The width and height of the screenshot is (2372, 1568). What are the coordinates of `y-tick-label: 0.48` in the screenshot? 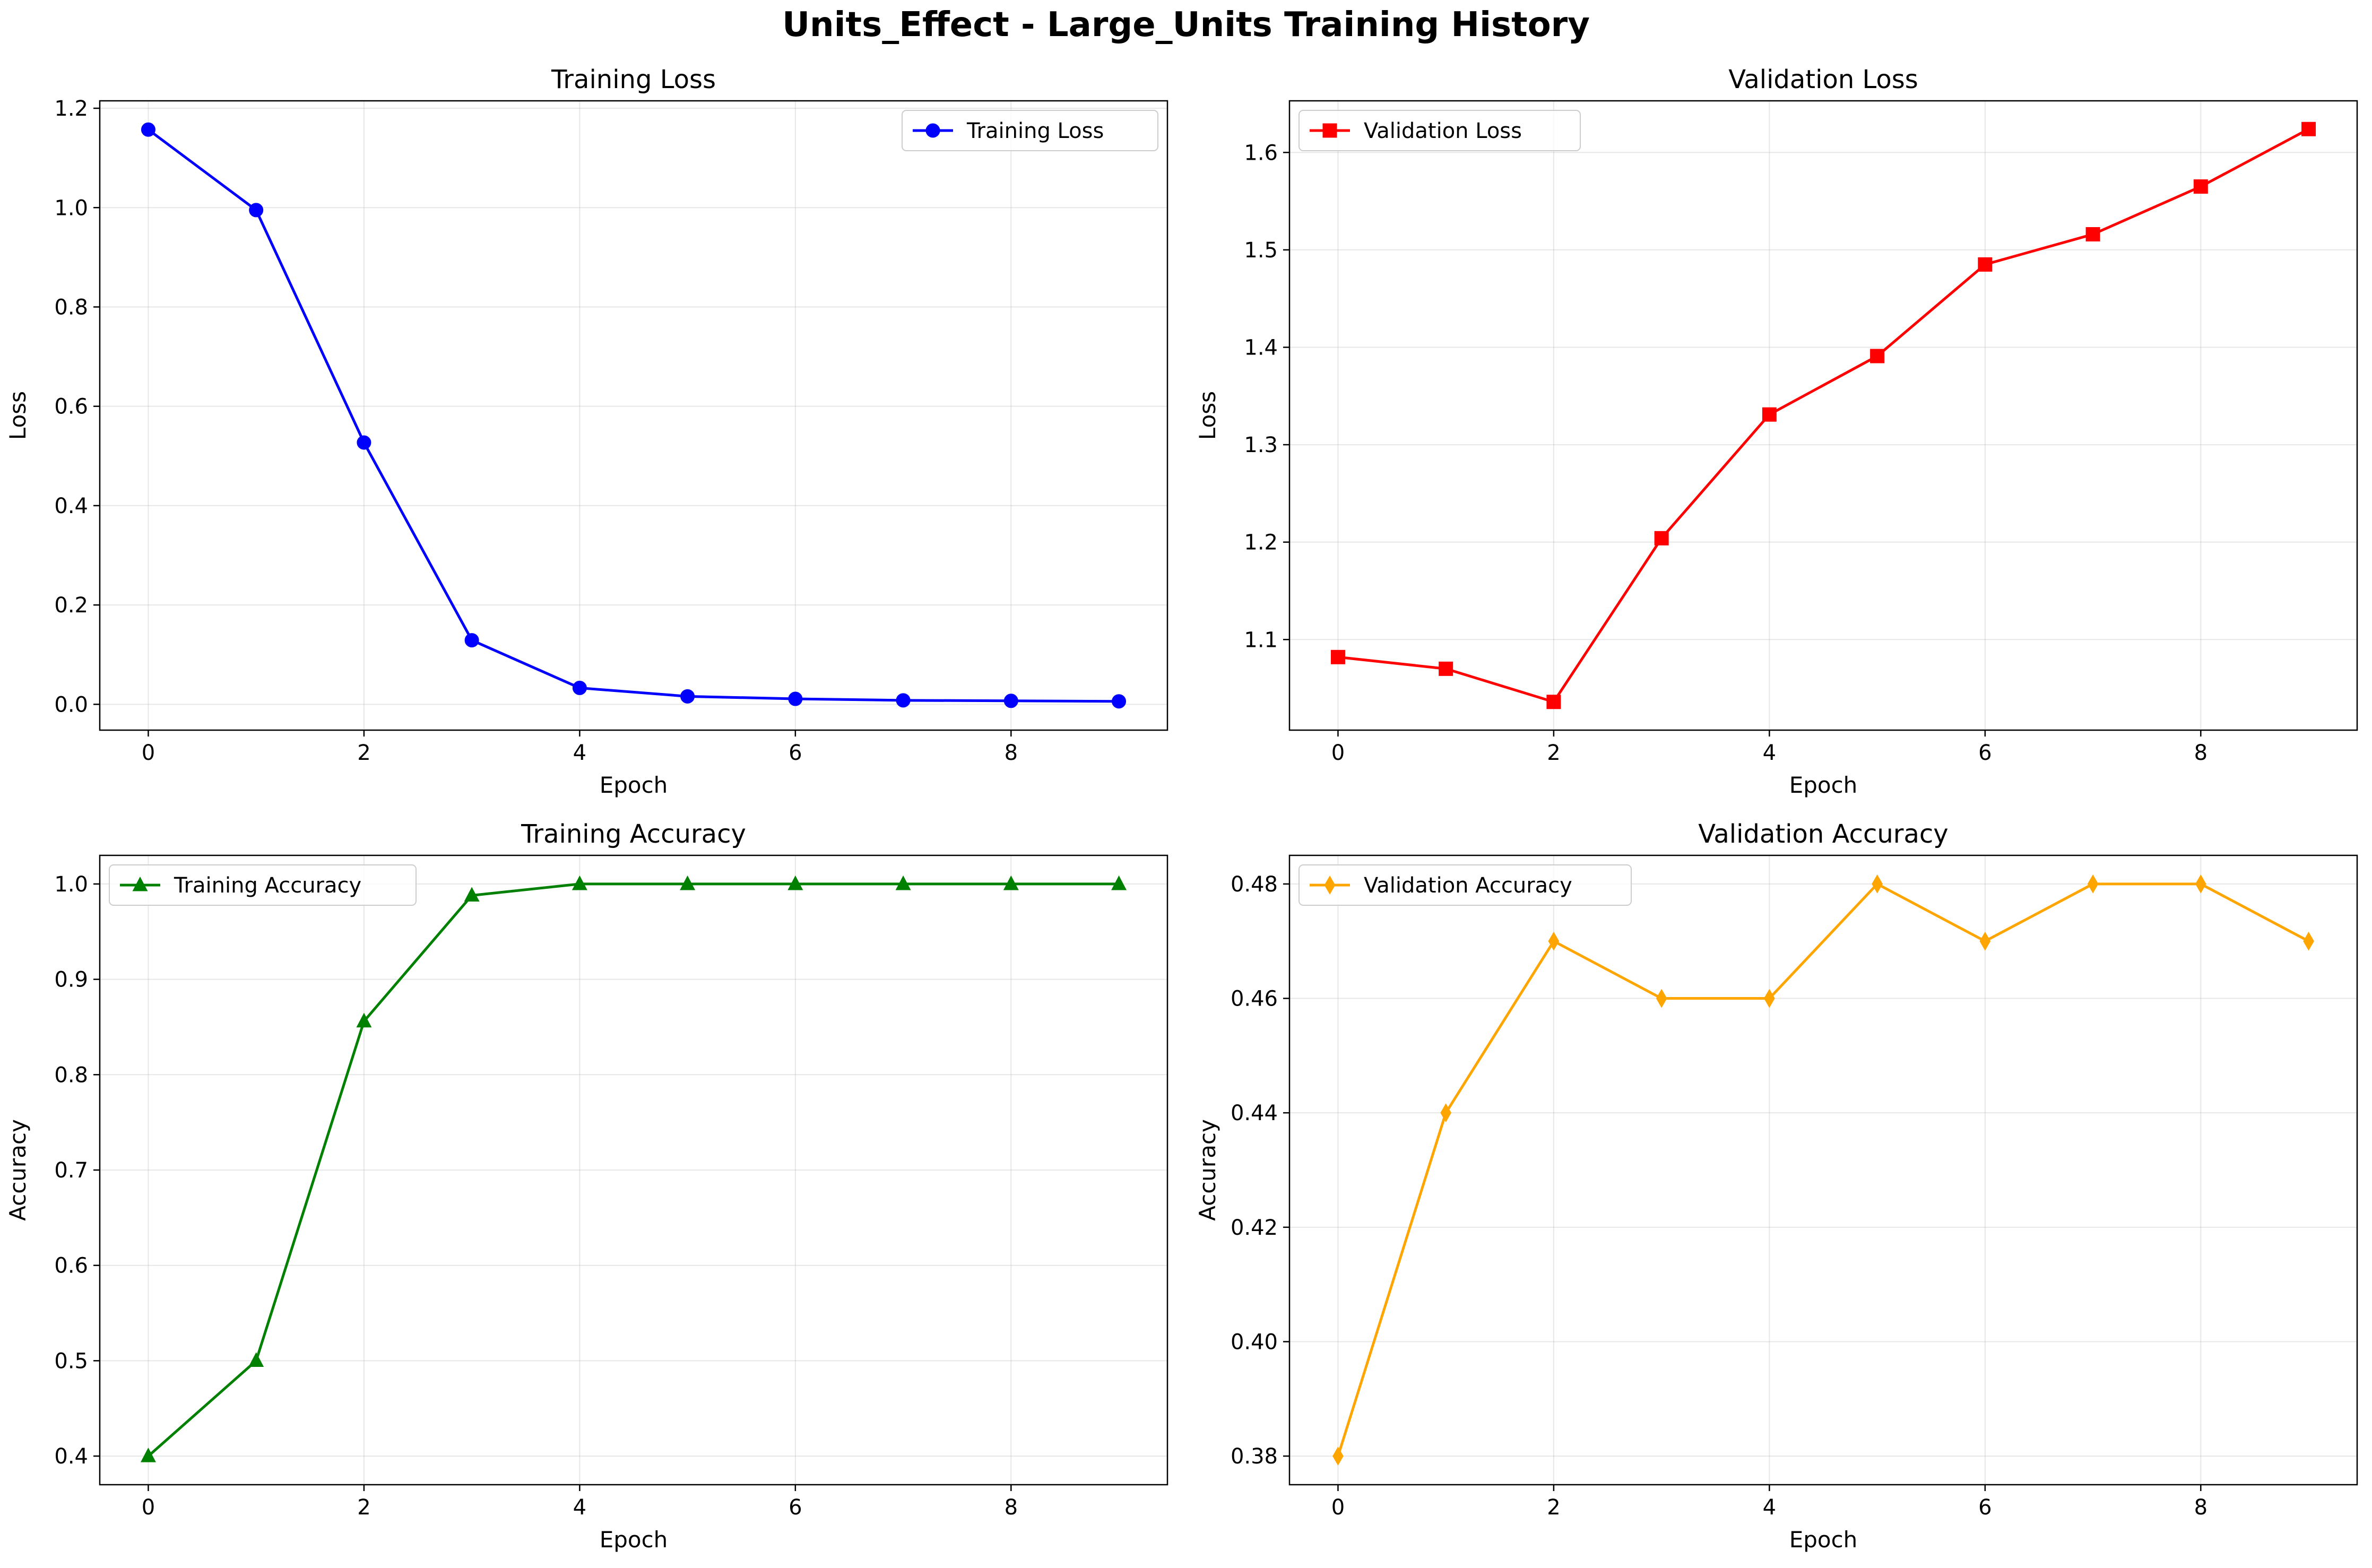 It's located at (1254, 884).